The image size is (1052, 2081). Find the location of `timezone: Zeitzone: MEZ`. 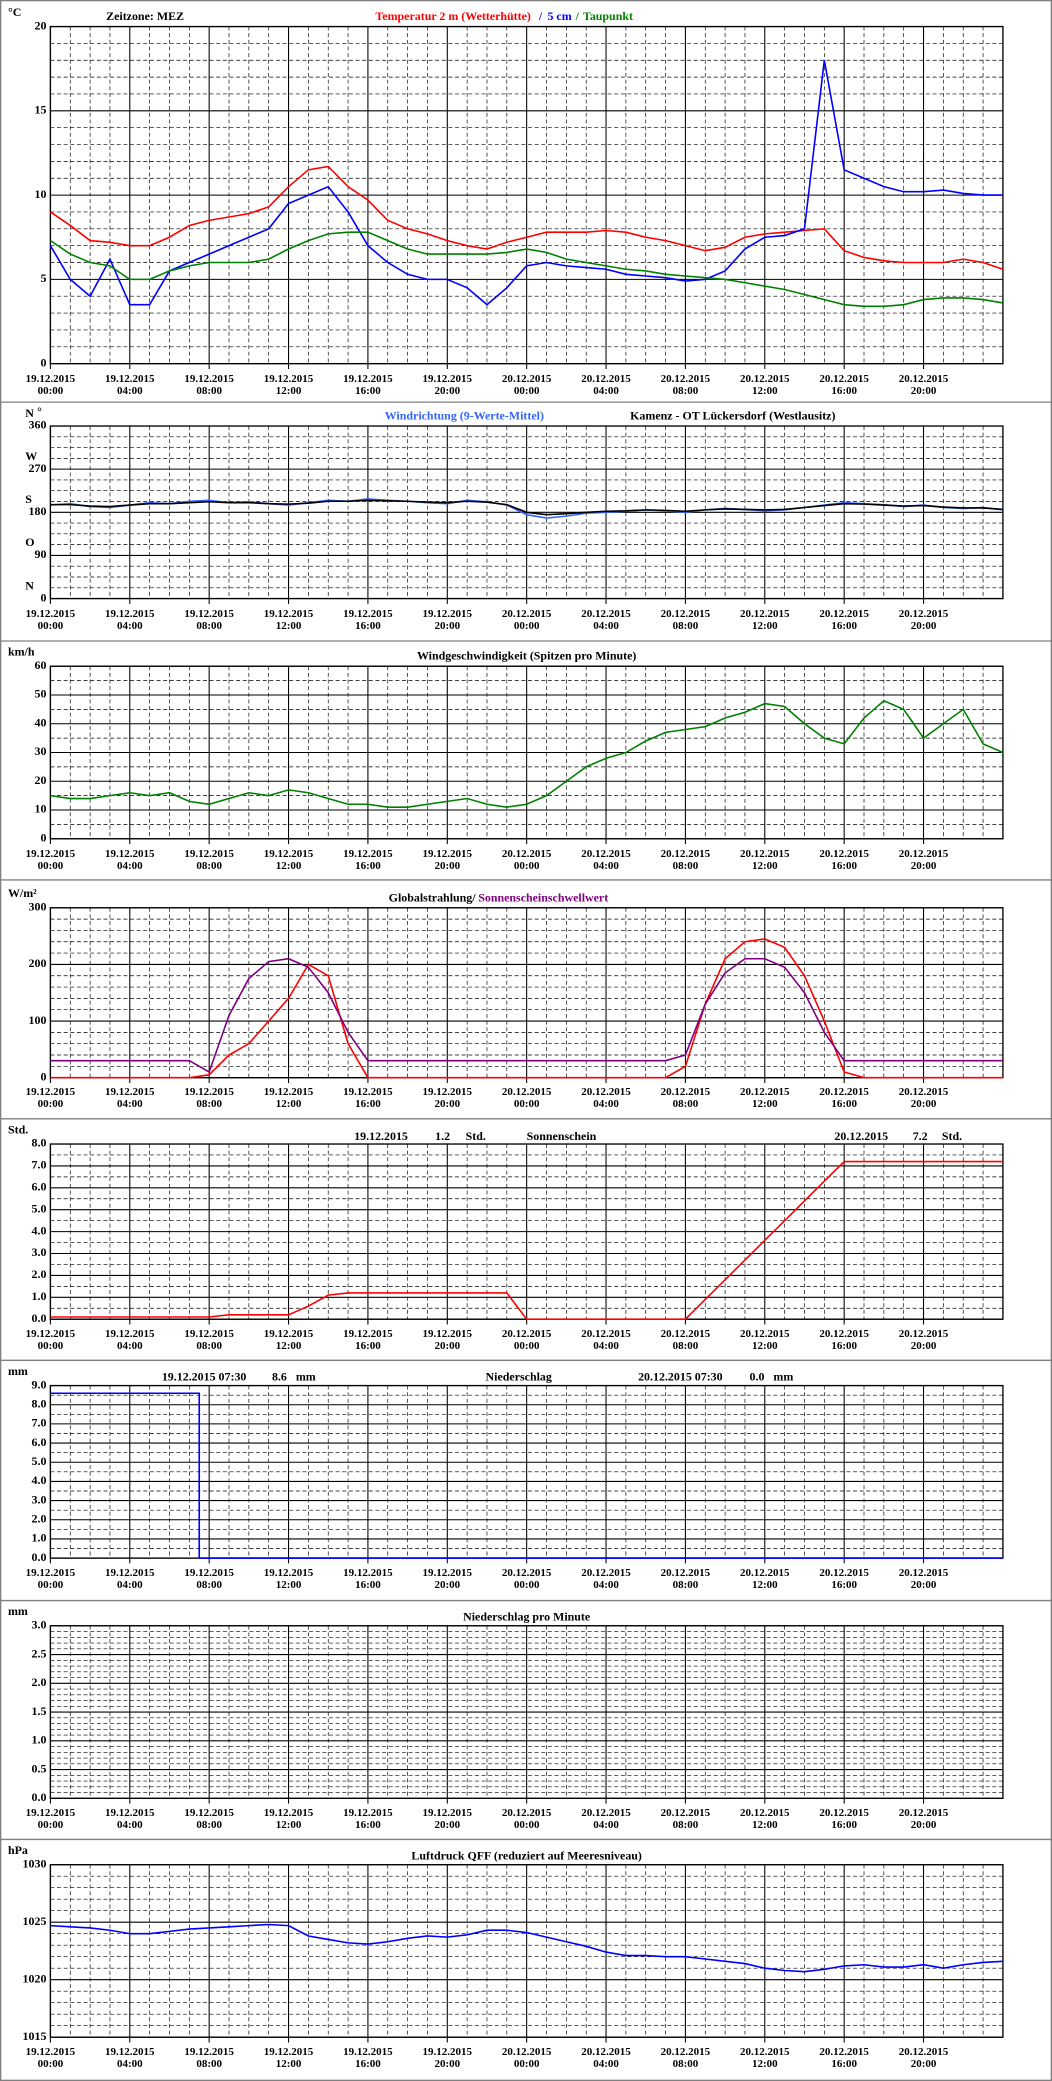

timezone: Zeitzone: MEZ is located at coordinates (145, 16).